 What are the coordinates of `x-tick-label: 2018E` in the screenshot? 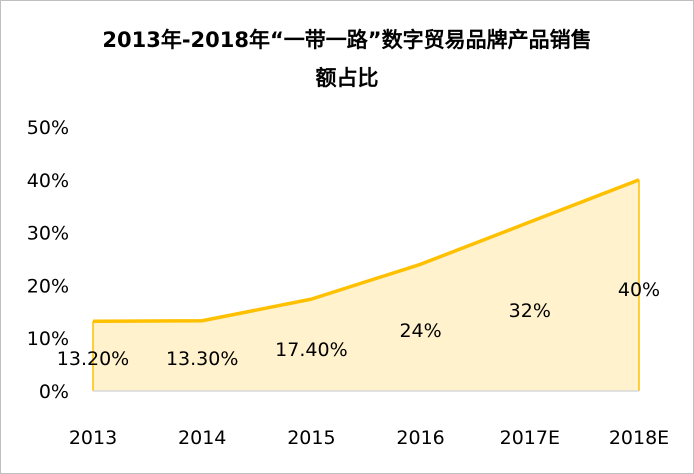 It's located at (639, 438).